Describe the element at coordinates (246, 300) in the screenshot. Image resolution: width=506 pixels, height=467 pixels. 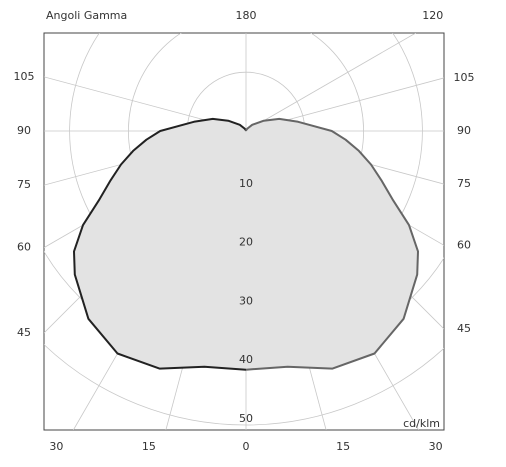
I see `r-tick-label: 30` at that location.